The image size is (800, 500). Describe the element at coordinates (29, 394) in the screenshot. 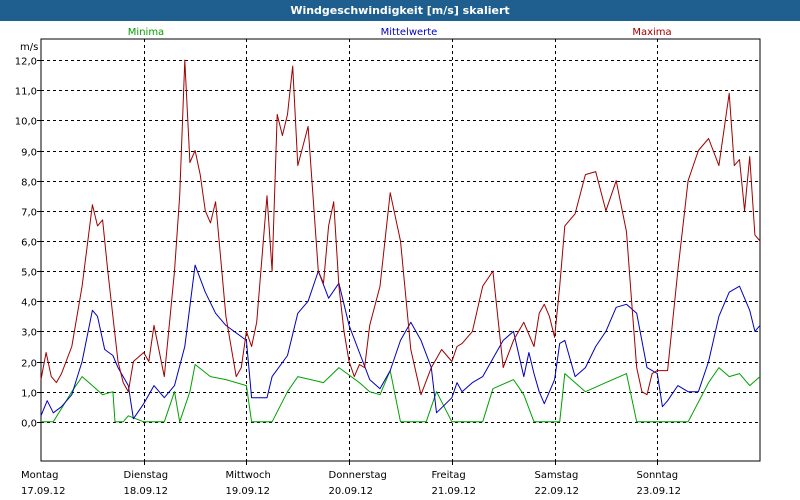

I see `y-tick-label: 1,0` at that location.